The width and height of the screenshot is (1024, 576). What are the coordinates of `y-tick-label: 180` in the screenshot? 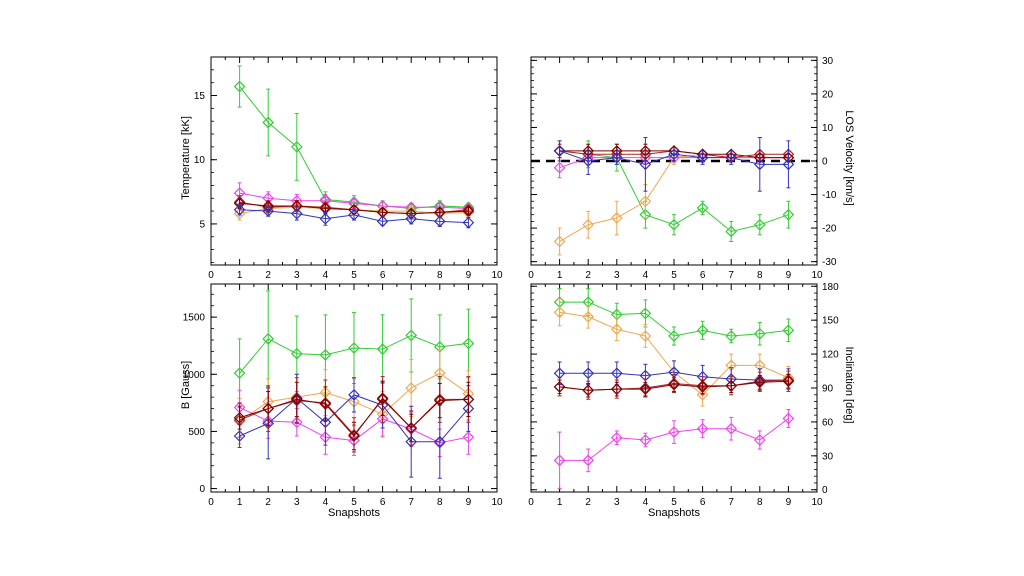 It's located at (830, 287).